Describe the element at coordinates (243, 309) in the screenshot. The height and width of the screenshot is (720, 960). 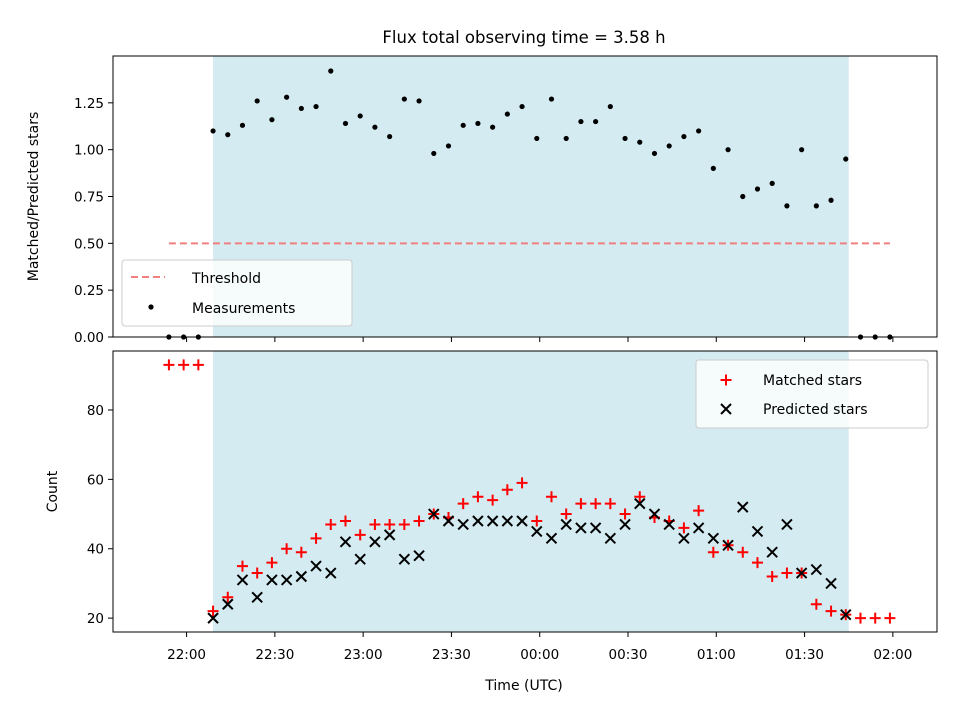
I see `legend-label: Measurements` at that location.